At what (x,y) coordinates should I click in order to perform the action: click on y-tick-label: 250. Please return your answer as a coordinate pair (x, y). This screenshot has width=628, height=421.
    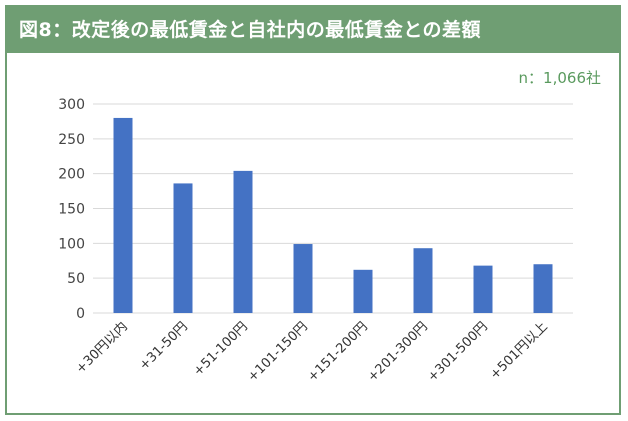
    Looking at the image, I should click on (71, 140).